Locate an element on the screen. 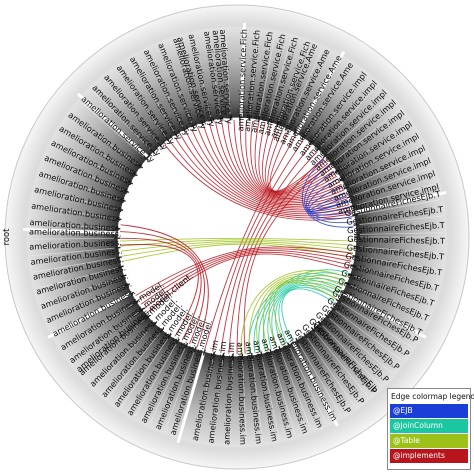  legend-title: Edge colormap legend is located at coordinates (432, 396).